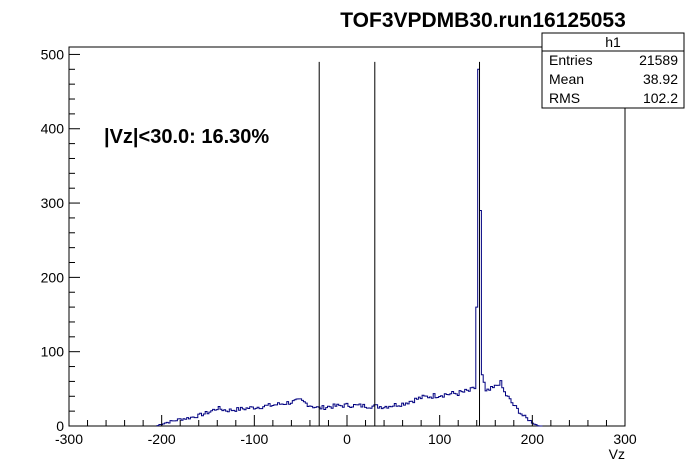 The image size is (696, 474). What do you see at coordinates (613, 70) in the screenshot?
I see `stats-box: h1 Entries 21589 Mean 38.92 RMS 102.2` at bounding box center [613, 70].